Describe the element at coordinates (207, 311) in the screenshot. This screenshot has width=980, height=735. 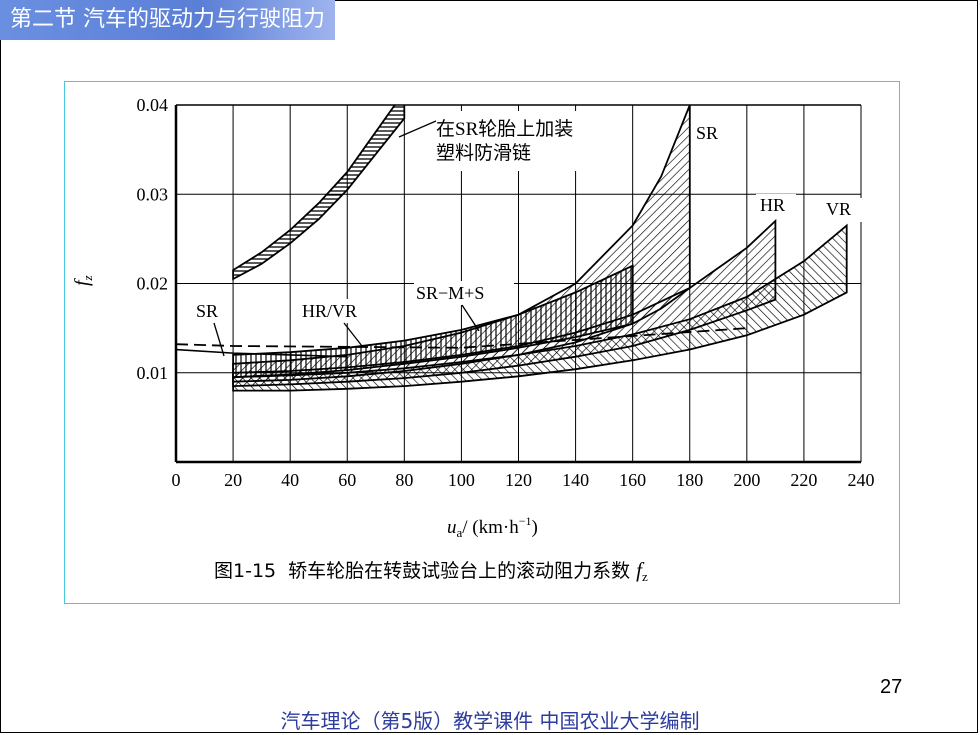
I see `sr-left-label: SR` at that location.